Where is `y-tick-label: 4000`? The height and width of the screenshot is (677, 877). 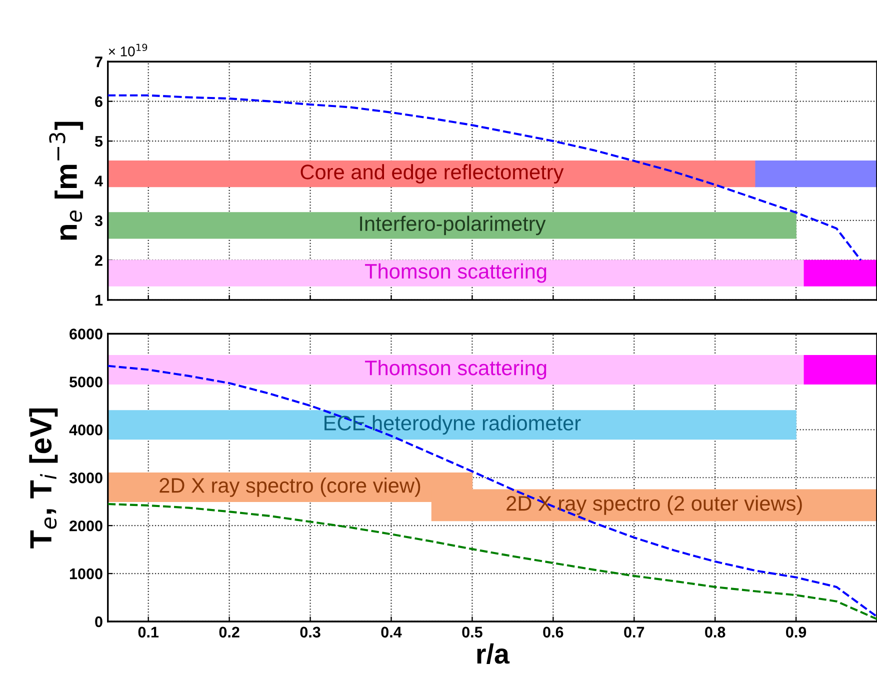
y-tick-label: 4000 is located at coordinates (85, 430).